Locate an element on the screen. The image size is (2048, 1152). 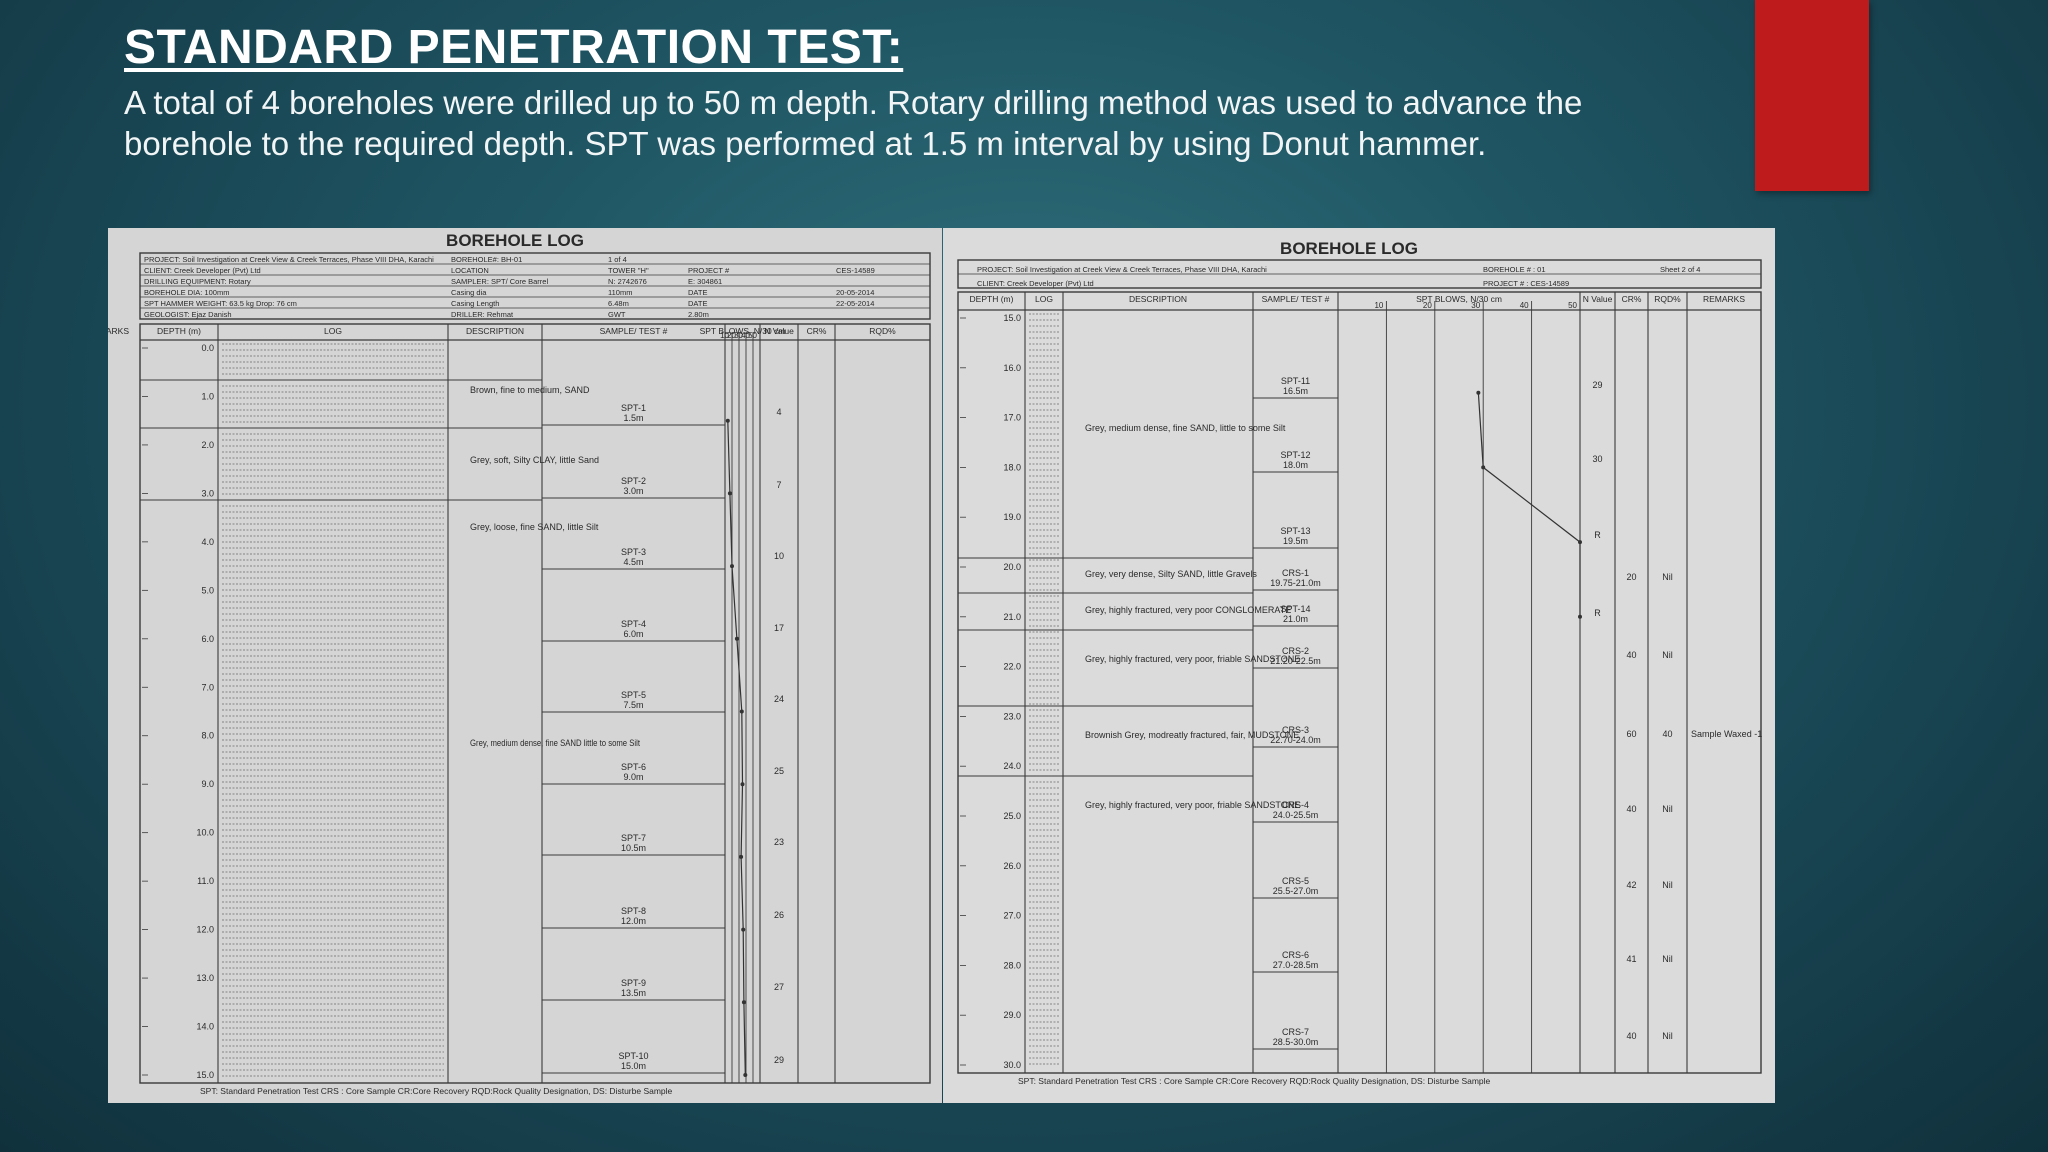
depth-label: 15.0 is located at coordinates (205, 1075).